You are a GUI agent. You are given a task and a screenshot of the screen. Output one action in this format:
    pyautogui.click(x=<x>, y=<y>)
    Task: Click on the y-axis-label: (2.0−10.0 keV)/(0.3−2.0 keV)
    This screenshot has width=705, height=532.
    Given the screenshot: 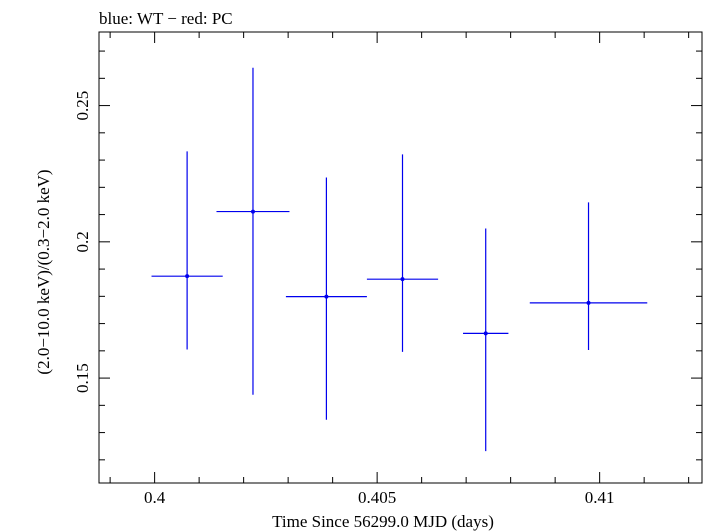 What is the action you would take?
    pyautogui.click(x=43, y=271)
    